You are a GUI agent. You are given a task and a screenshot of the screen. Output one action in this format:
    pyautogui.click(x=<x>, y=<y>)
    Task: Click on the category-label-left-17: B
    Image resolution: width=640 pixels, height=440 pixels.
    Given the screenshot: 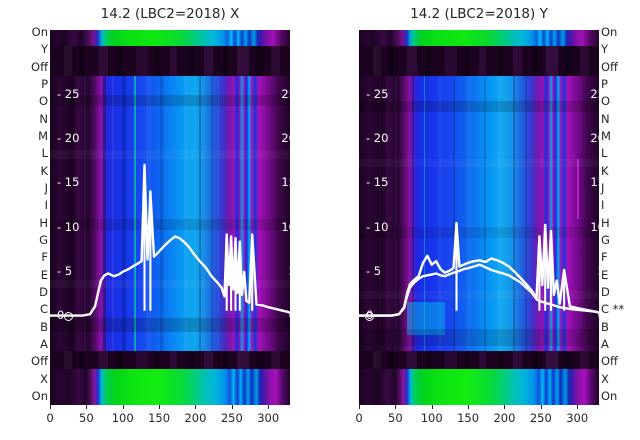 What is the action you would take?
    pyautogui.click(x=44, y=326)
    